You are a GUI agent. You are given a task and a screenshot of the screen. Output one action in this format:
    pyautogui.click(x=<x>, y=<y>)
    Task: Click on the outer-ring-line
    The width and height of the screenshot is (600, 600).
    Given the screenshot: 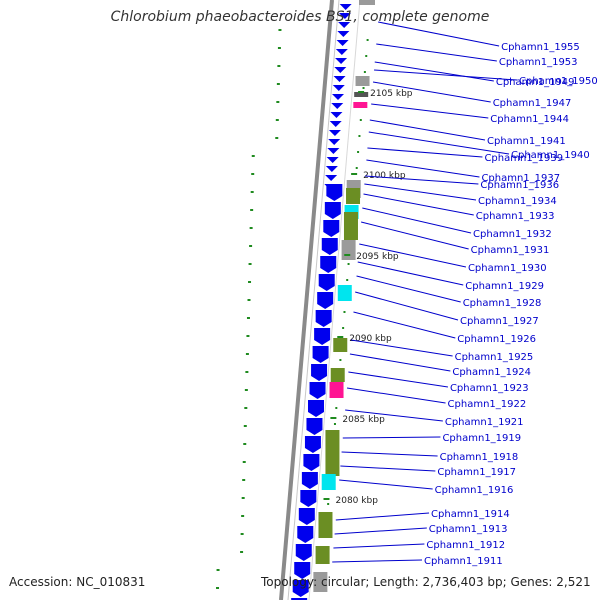 What is the action you would take?
    pyautogui.click(x=334, y=300)
    